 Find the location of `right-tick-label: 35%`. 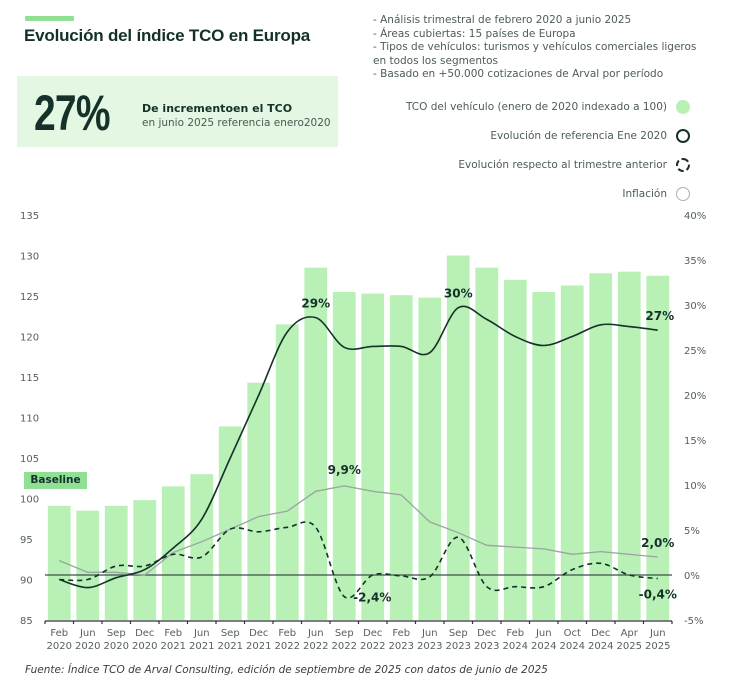

right-tick-label: 35% is located at coordinates (695, 261).